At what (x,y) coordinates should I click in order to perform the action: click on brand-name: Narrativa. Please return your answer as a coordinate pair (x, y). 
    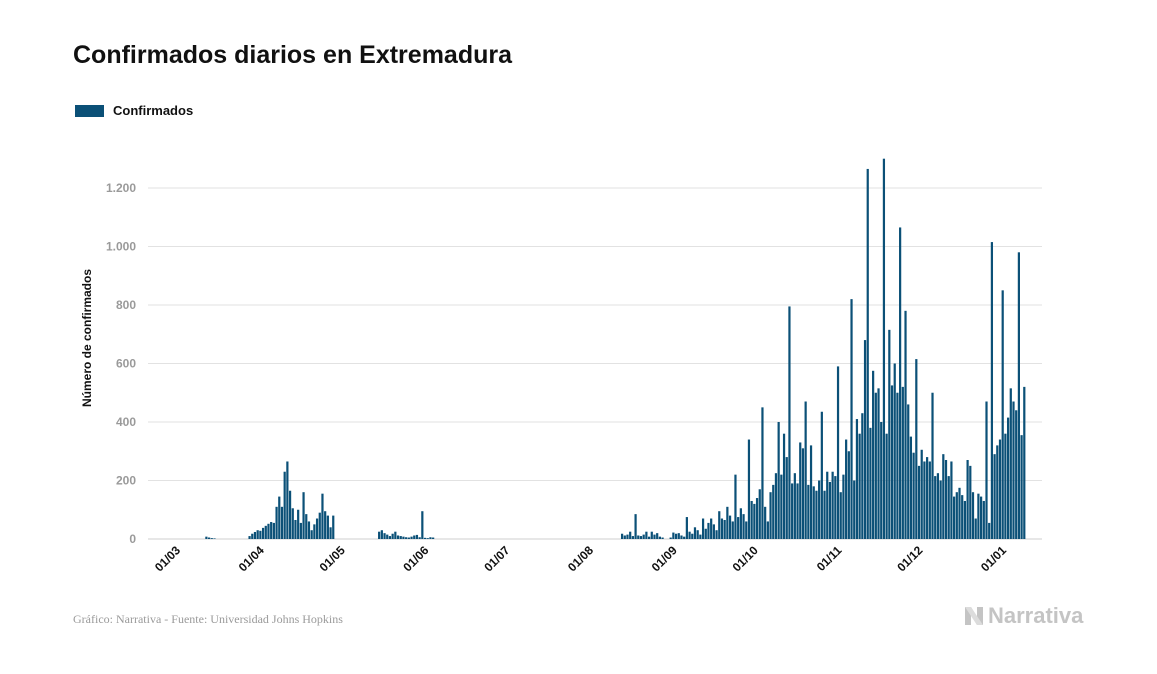
    Looking at the image, I should click on (1036, 615).